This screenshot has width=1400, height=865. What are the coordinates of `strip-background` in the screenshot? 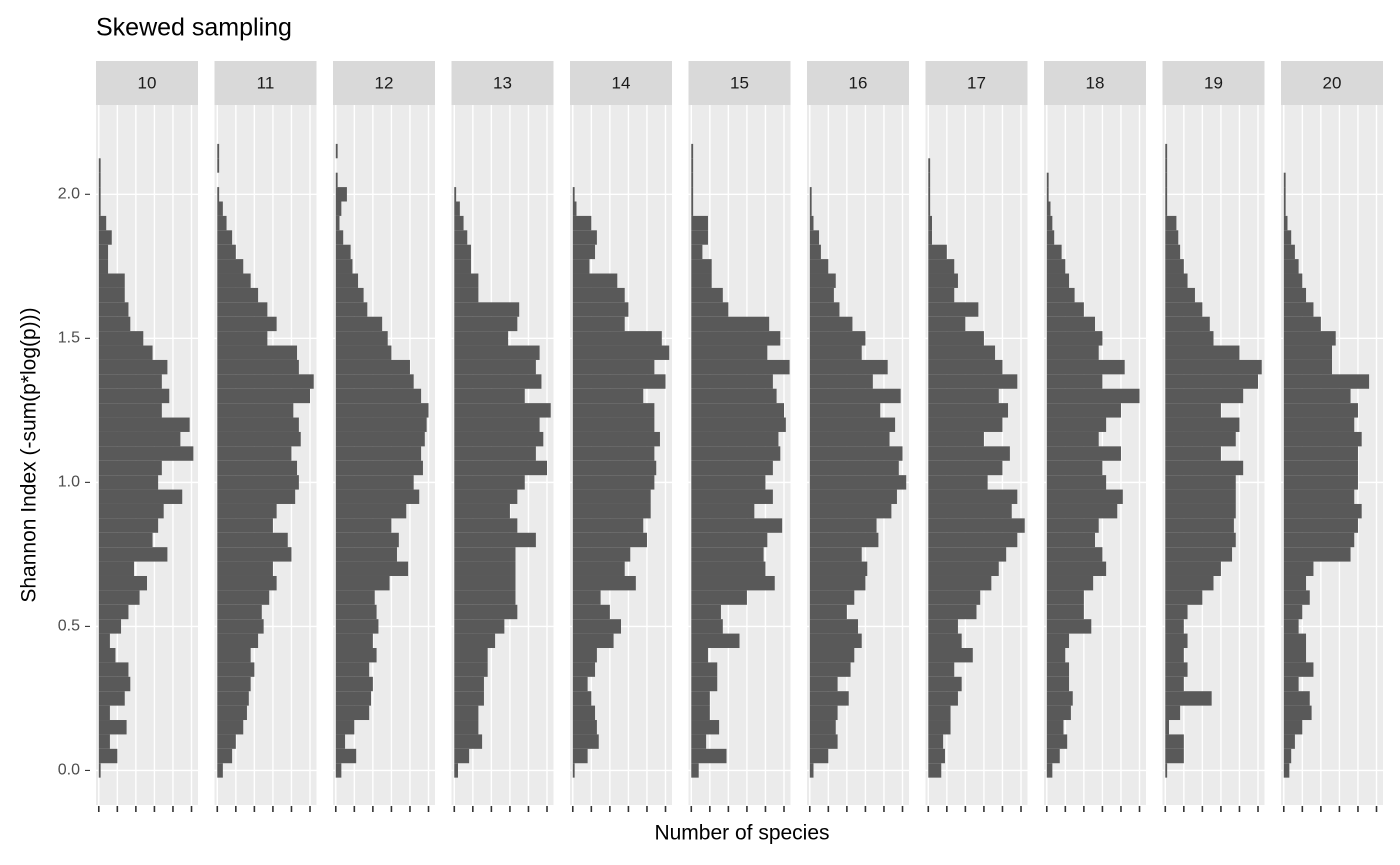 It's located at (147, 83).